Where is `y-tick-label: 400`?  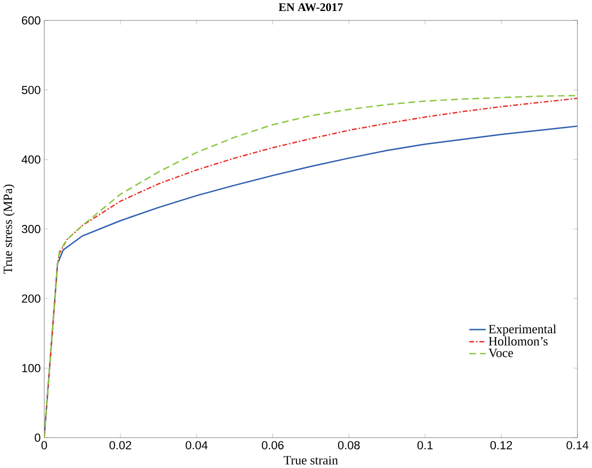
y-tick-label: 400 is located at coordinates (31, 160).